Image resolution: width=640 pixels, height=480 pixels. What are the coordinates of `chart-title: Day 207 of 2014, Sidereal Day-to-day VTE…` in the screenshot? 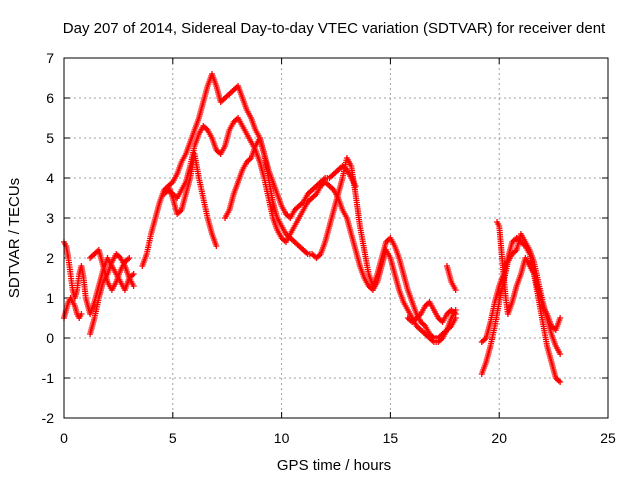 It's located at (334, 28).